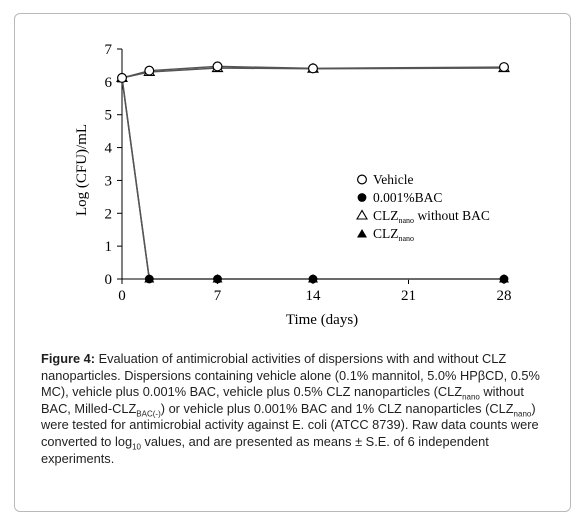 The image size is (587, 527). I want to click on x-axis-label: Time (days), so click(322, 320).